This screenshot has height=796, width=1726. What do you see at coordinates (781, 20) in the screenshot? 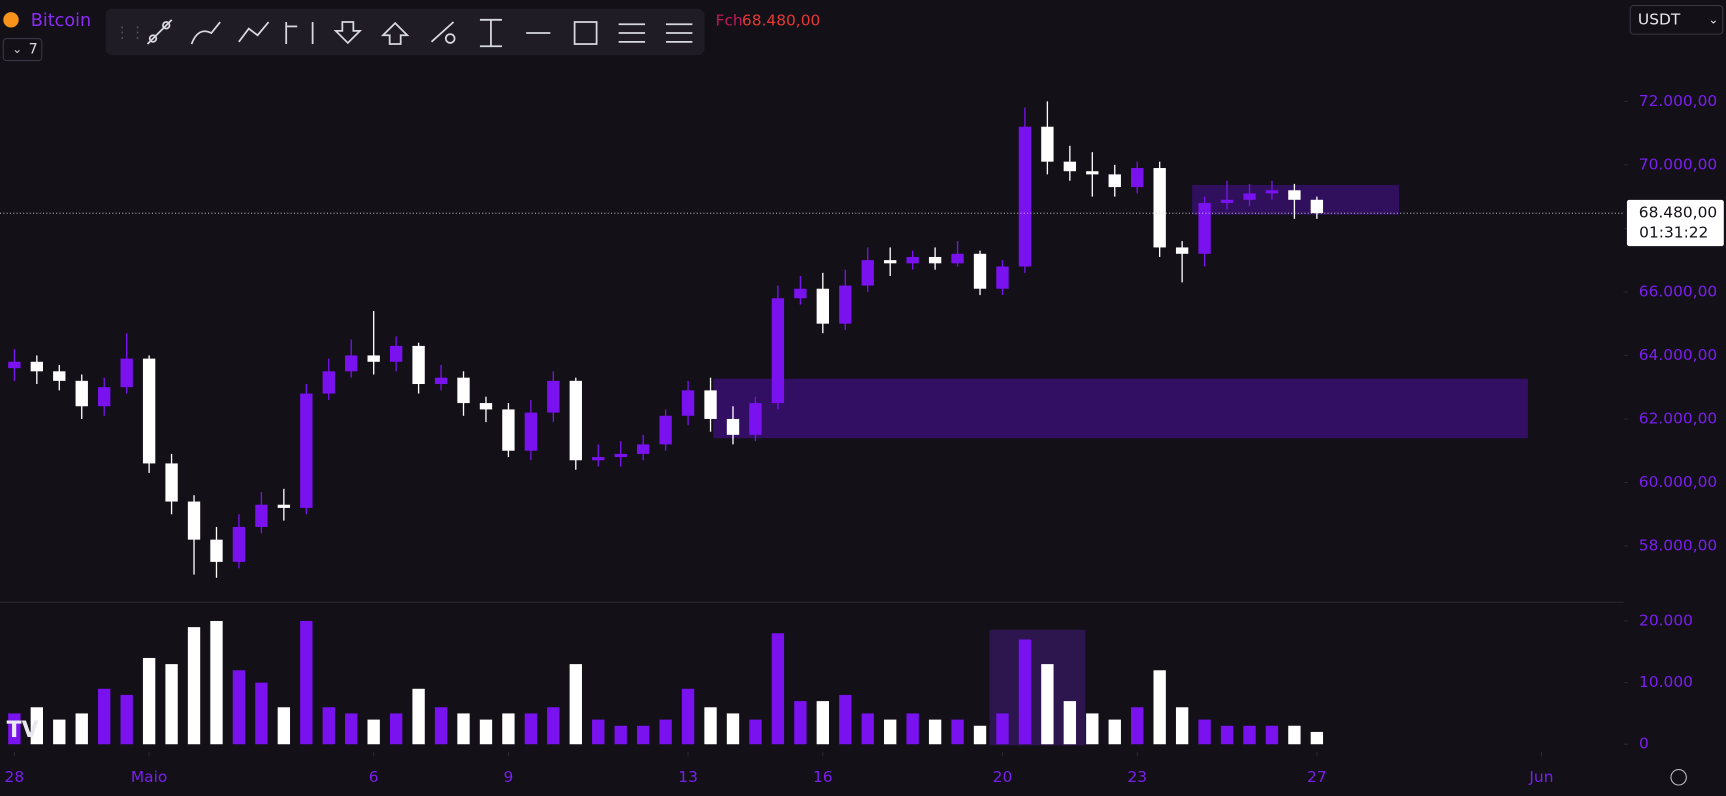
I see `close-value: 68.480,00` at bounding box center [781, 20].